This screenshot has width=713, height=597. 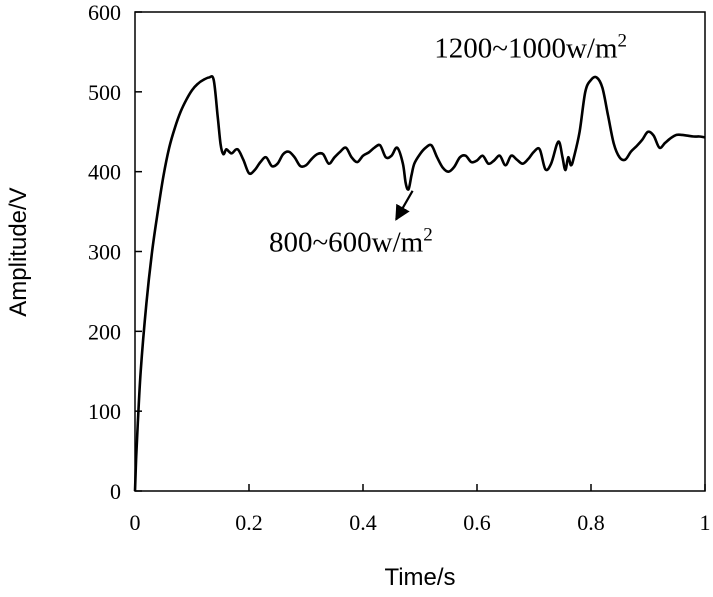 I want to click on x-axis: 0 0.2 0.4 0.6 0.8 1, so click(x=420, y=509).